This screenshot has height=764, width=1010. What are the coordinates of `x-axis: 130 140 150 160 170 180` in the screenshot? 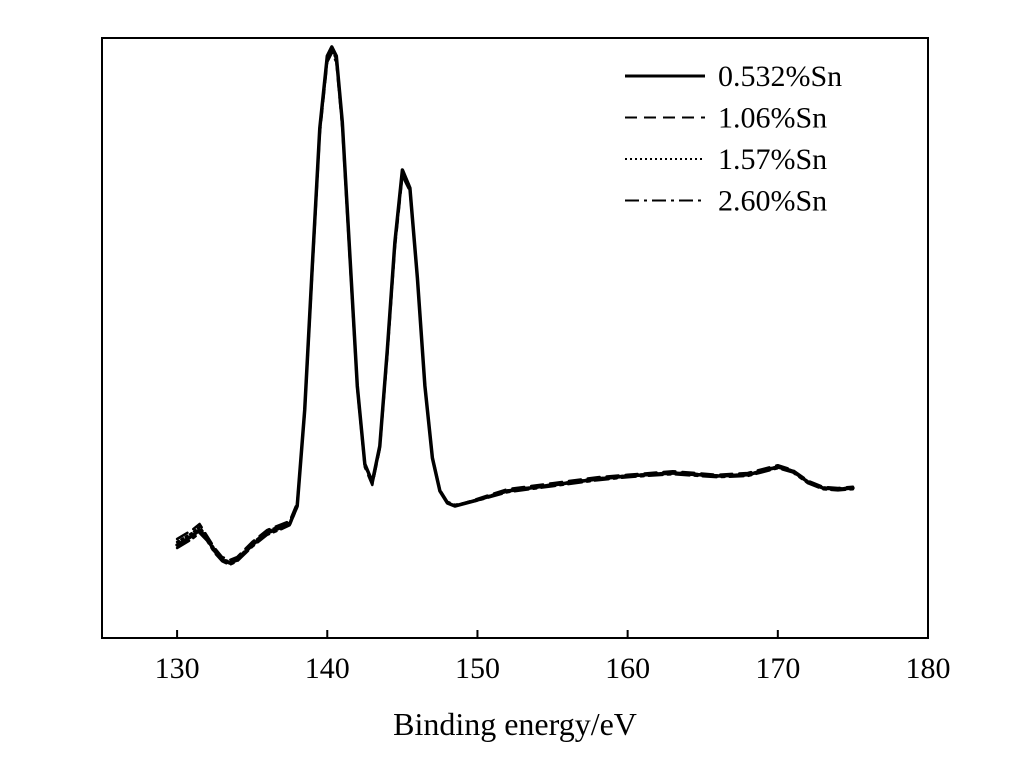 It's located at (553, 657).